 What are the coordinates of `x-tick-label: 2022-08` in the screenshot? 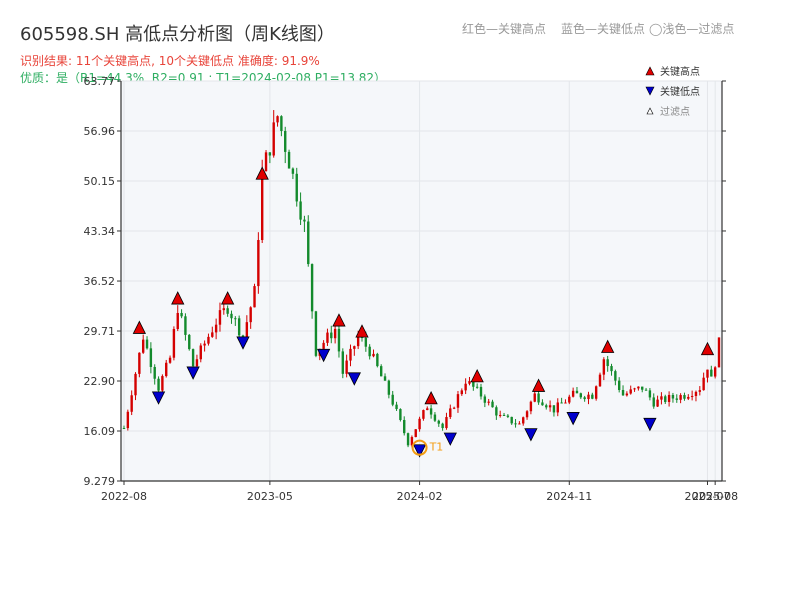 It's located at (124, 496).